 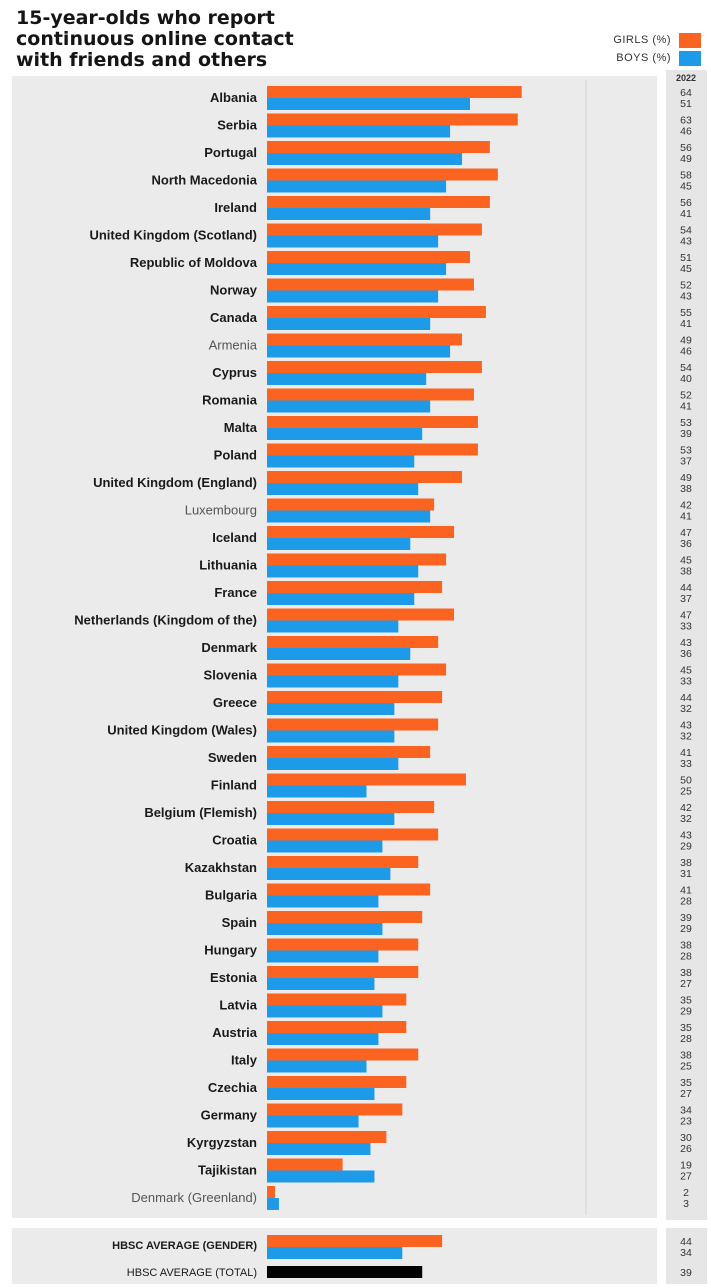 I want to click on category-label: Romania, so click(x=230, y=400).